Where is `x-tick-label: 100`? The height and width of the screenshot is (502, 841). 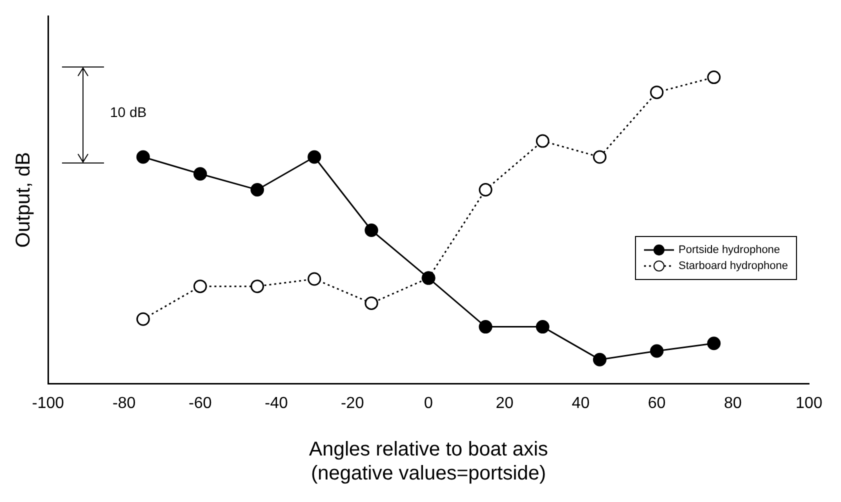 x-tick-label: 100 is located at coordinates (809, 403).